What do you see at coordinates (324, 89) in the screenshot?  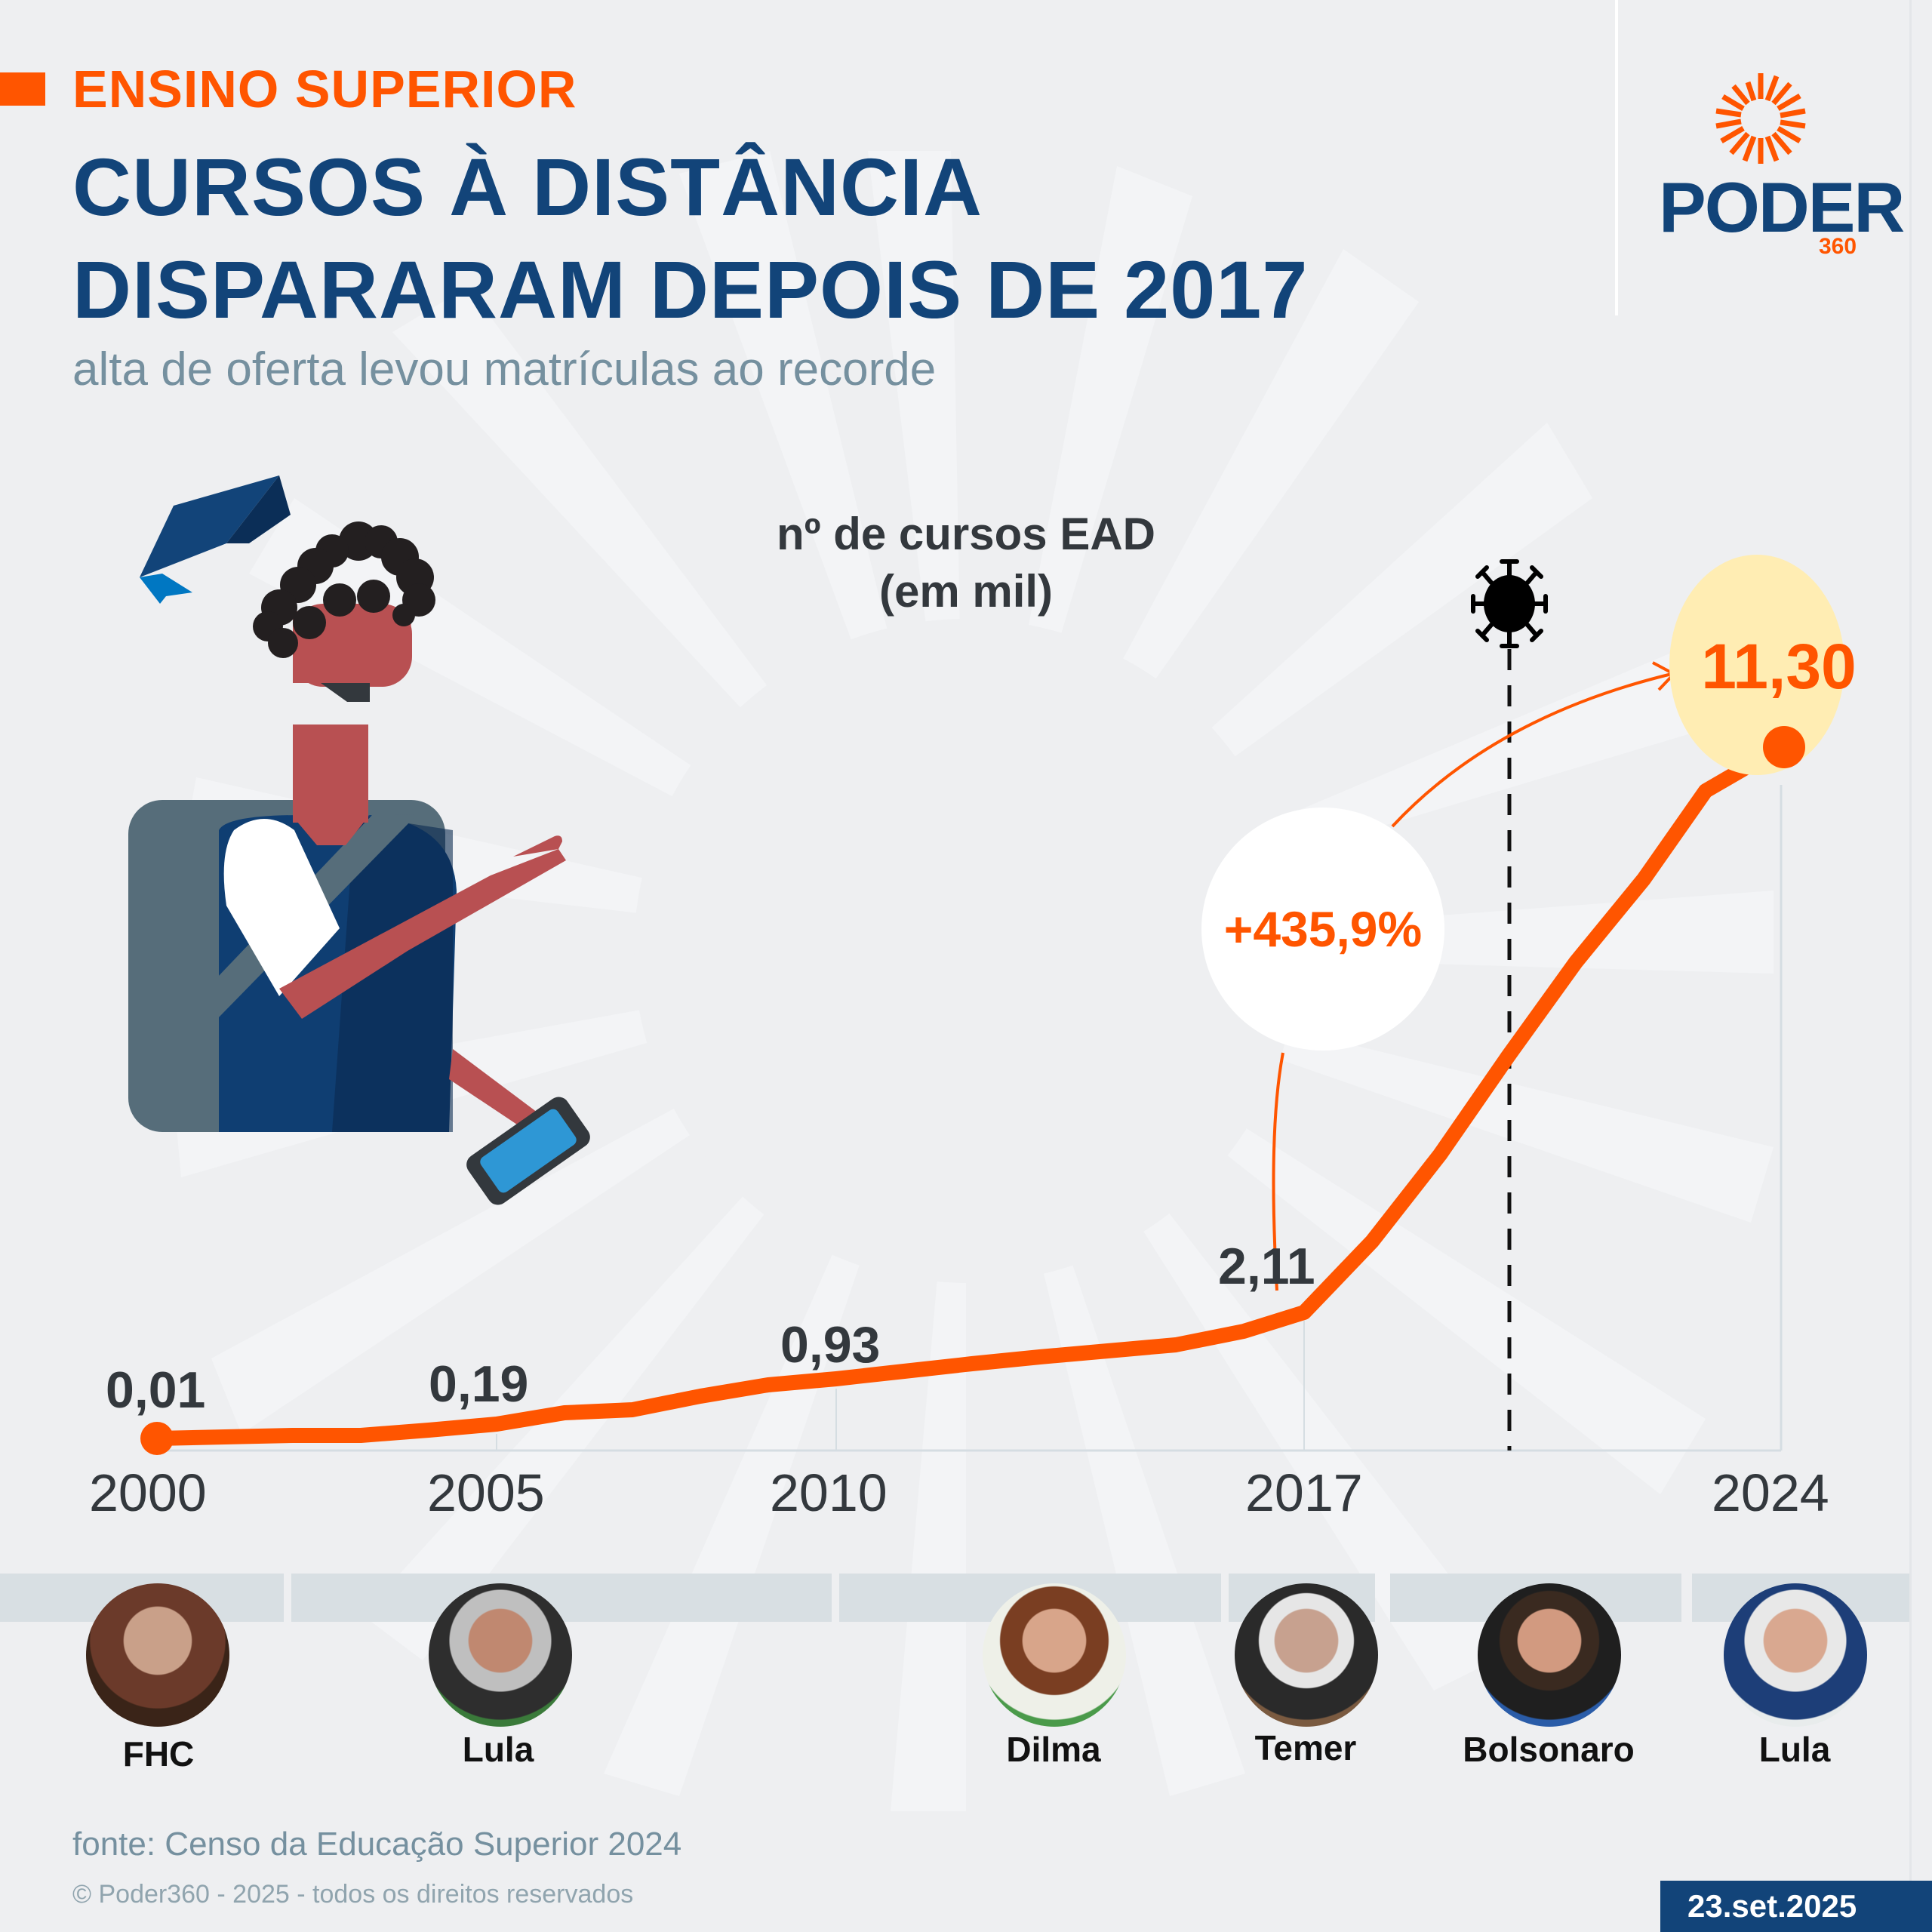 I see `section-kicker: ENSINO SUPERIOR` at bounding box center [324, 89].